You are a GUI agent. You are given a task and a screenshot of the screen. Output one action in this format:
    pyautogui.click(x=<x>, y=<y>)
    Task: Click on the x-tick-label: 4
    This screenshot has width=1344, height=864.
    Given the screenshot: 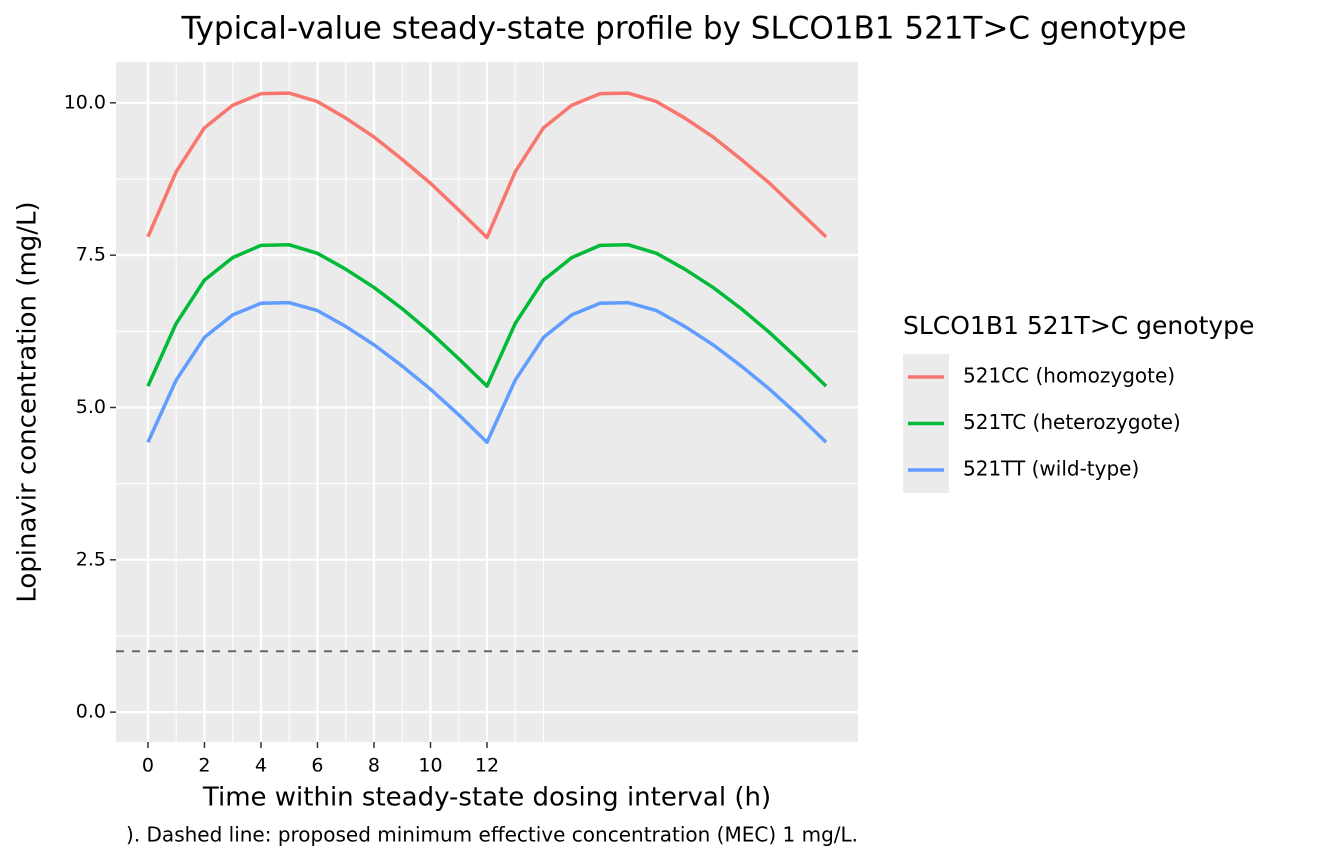 What is the action you would take?
    pyautogui.click(x=261, y=766)
    